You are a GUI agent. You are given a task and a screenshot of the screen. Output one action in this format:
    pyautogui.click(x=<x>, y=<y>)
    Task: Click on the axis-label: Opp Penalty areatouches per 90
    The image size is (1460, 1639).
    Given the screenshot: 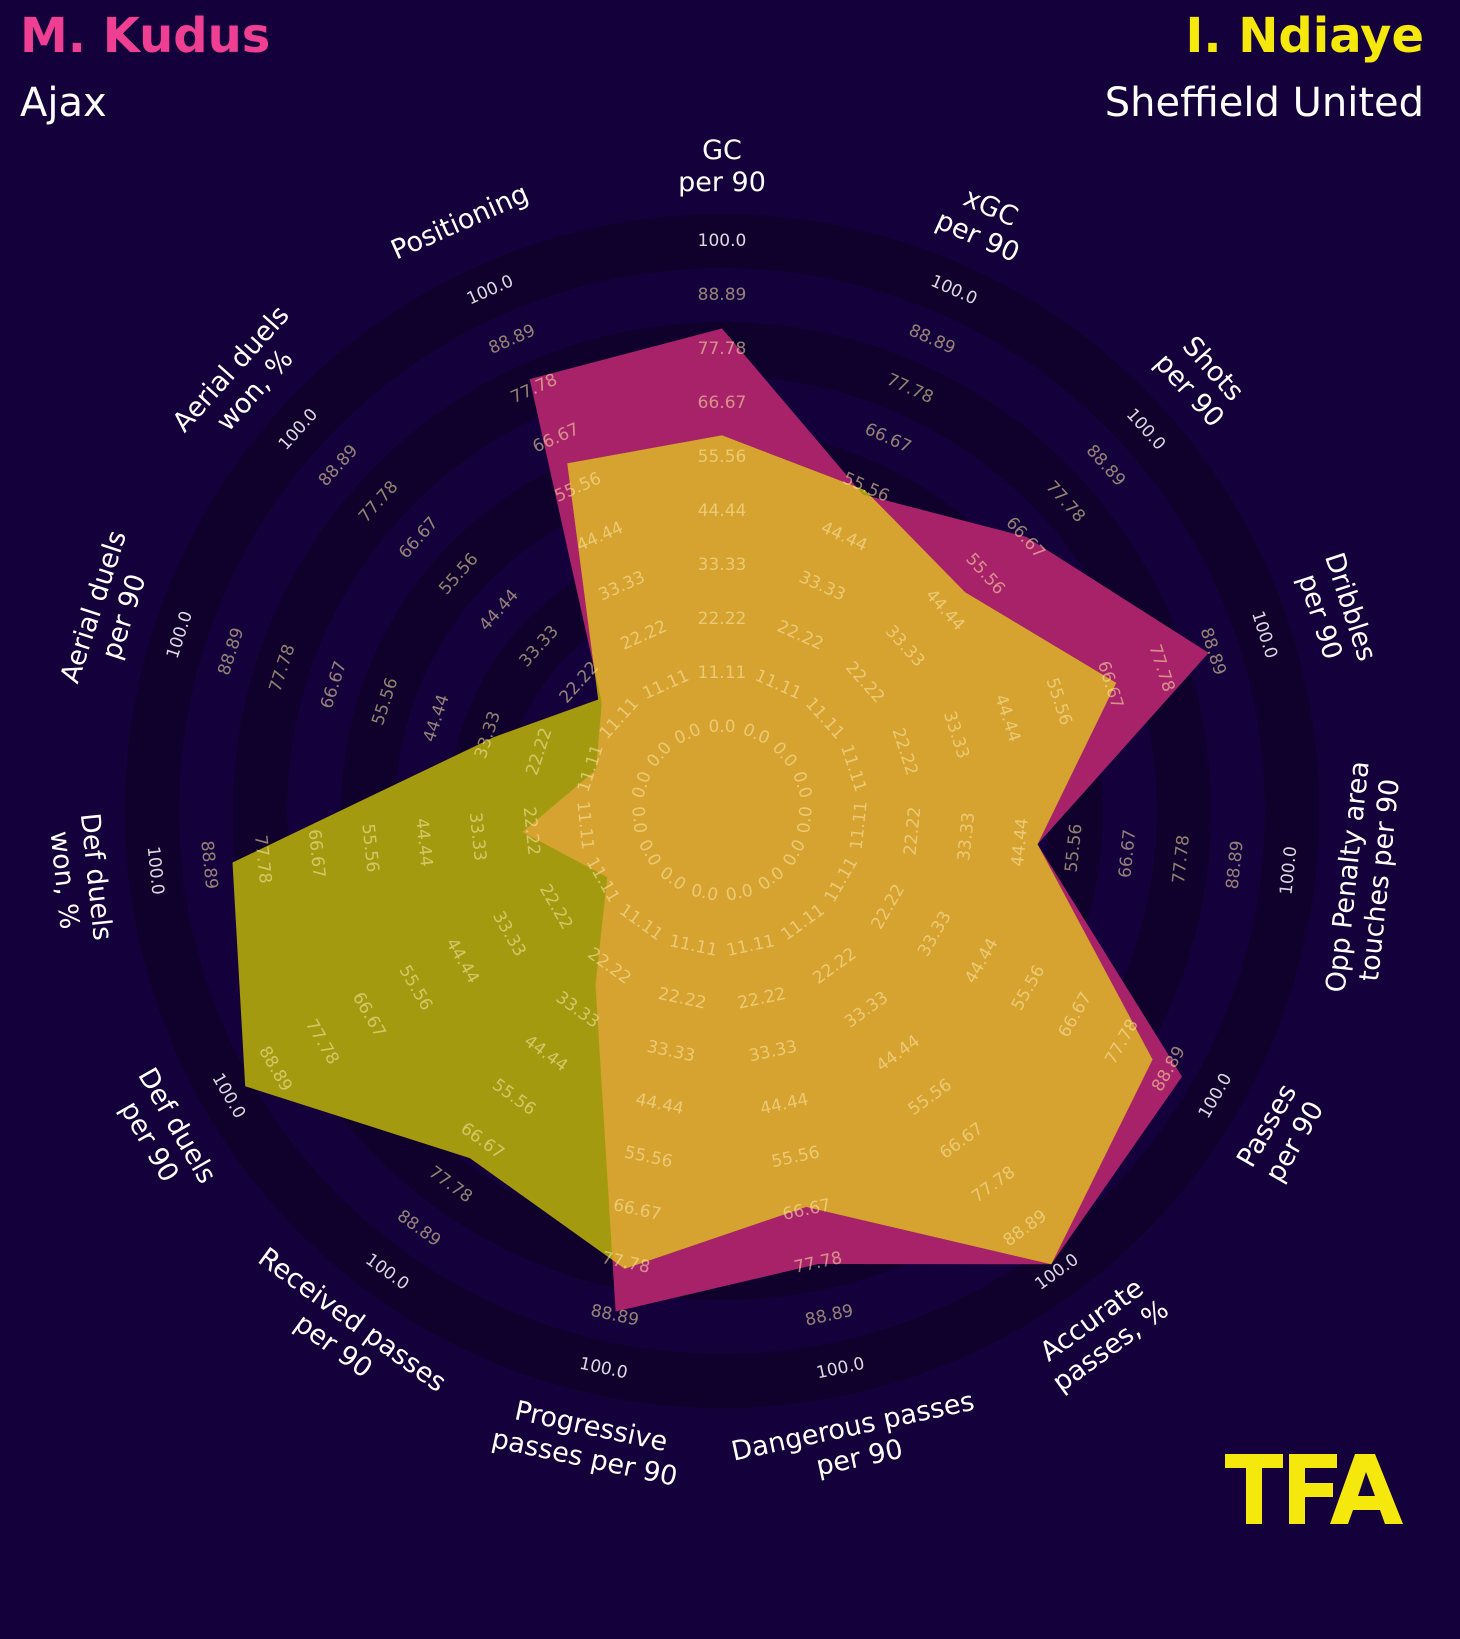 What is the action you would take?
    pyautogui.click(x=1364, y=879)
    